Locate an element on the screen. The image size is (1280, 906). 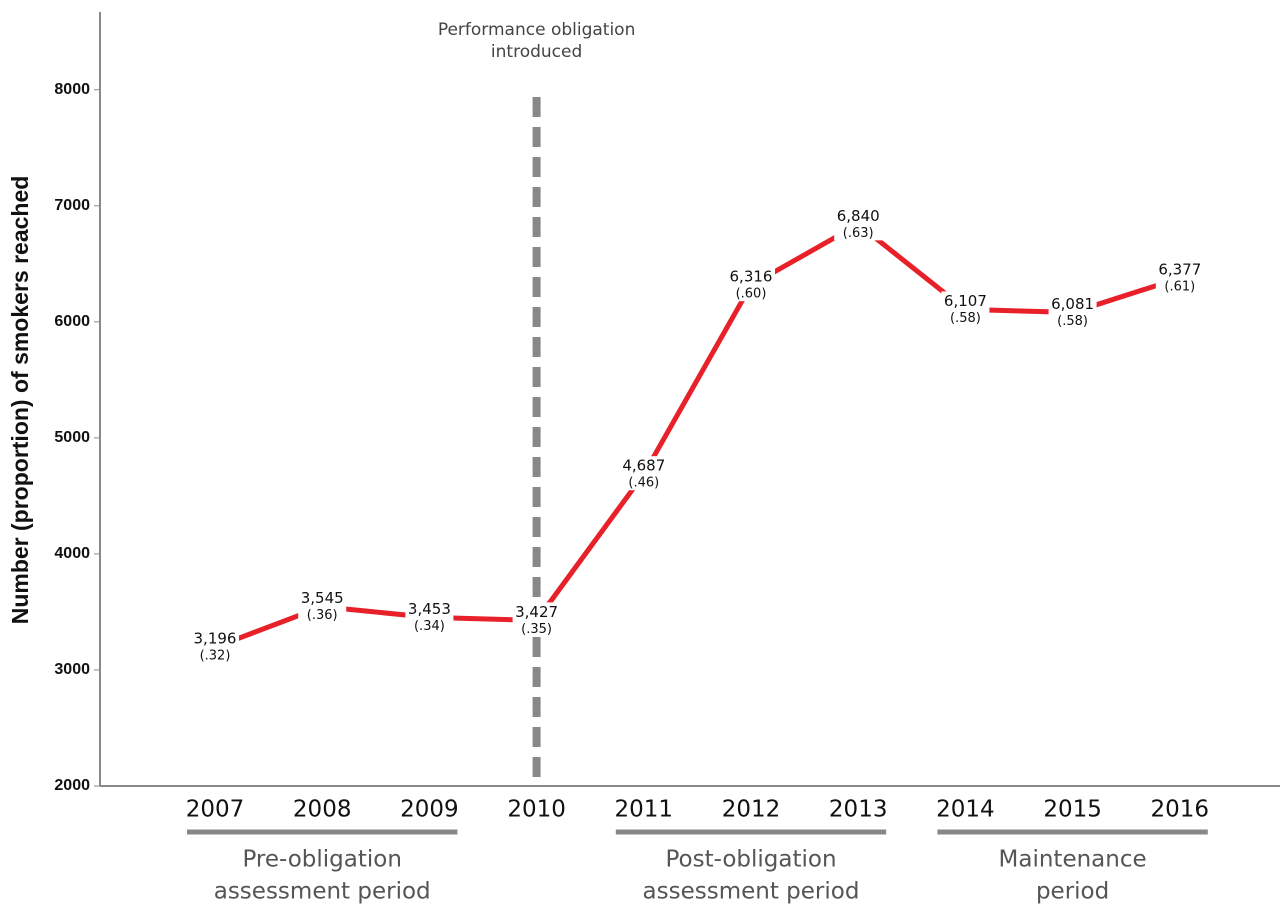
x-tick-label: 2011 is located at coordinates (644, 810).